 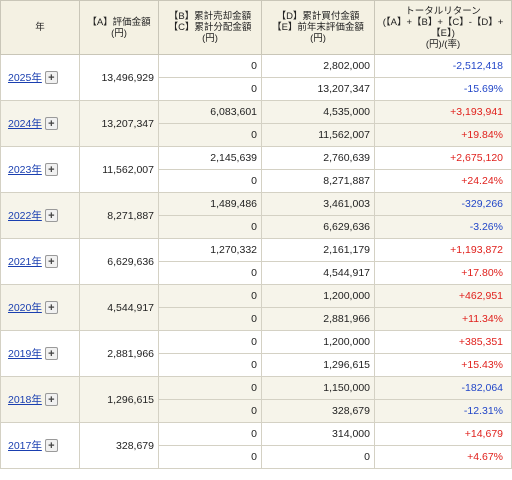 I want to click on table-row: 0 4,544,917 +17.80%, so click(x=256, y=273).